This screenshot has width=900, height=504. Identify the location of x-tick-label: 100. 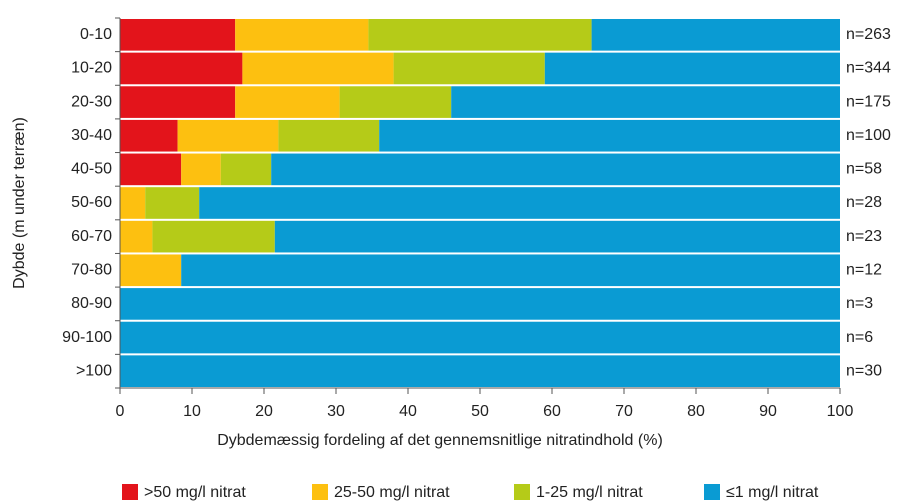
(840, 411).